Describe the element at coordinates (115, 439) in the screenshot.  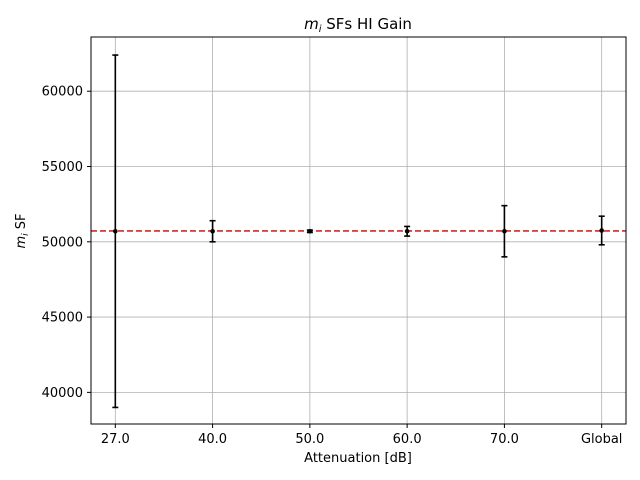
I see `x-tick-label: 27.0` at that location.